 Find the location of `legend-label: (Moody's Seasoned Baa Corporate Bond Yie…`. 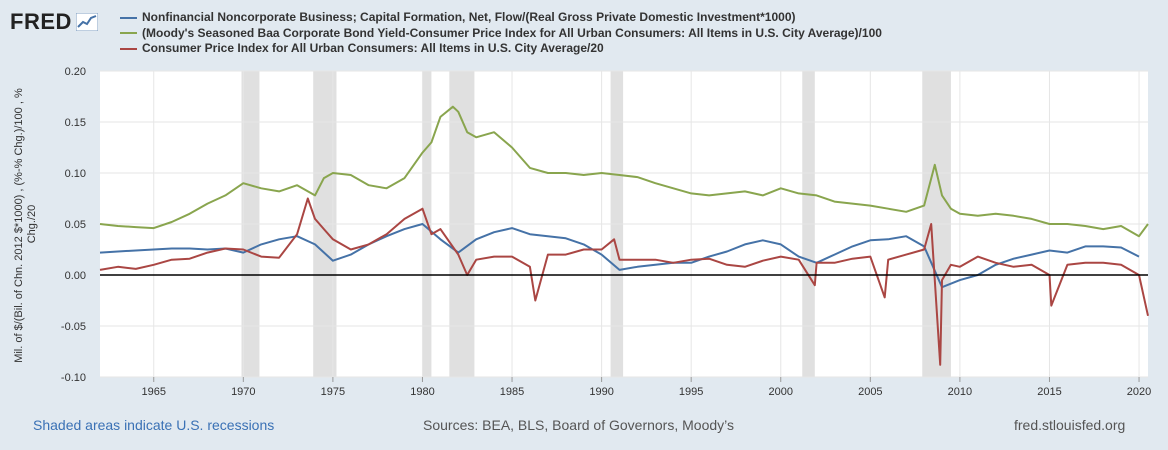

legend-label: (Moody's Seasoned Baa Corporate Bond Yie… is located at coordinates (512, 32).